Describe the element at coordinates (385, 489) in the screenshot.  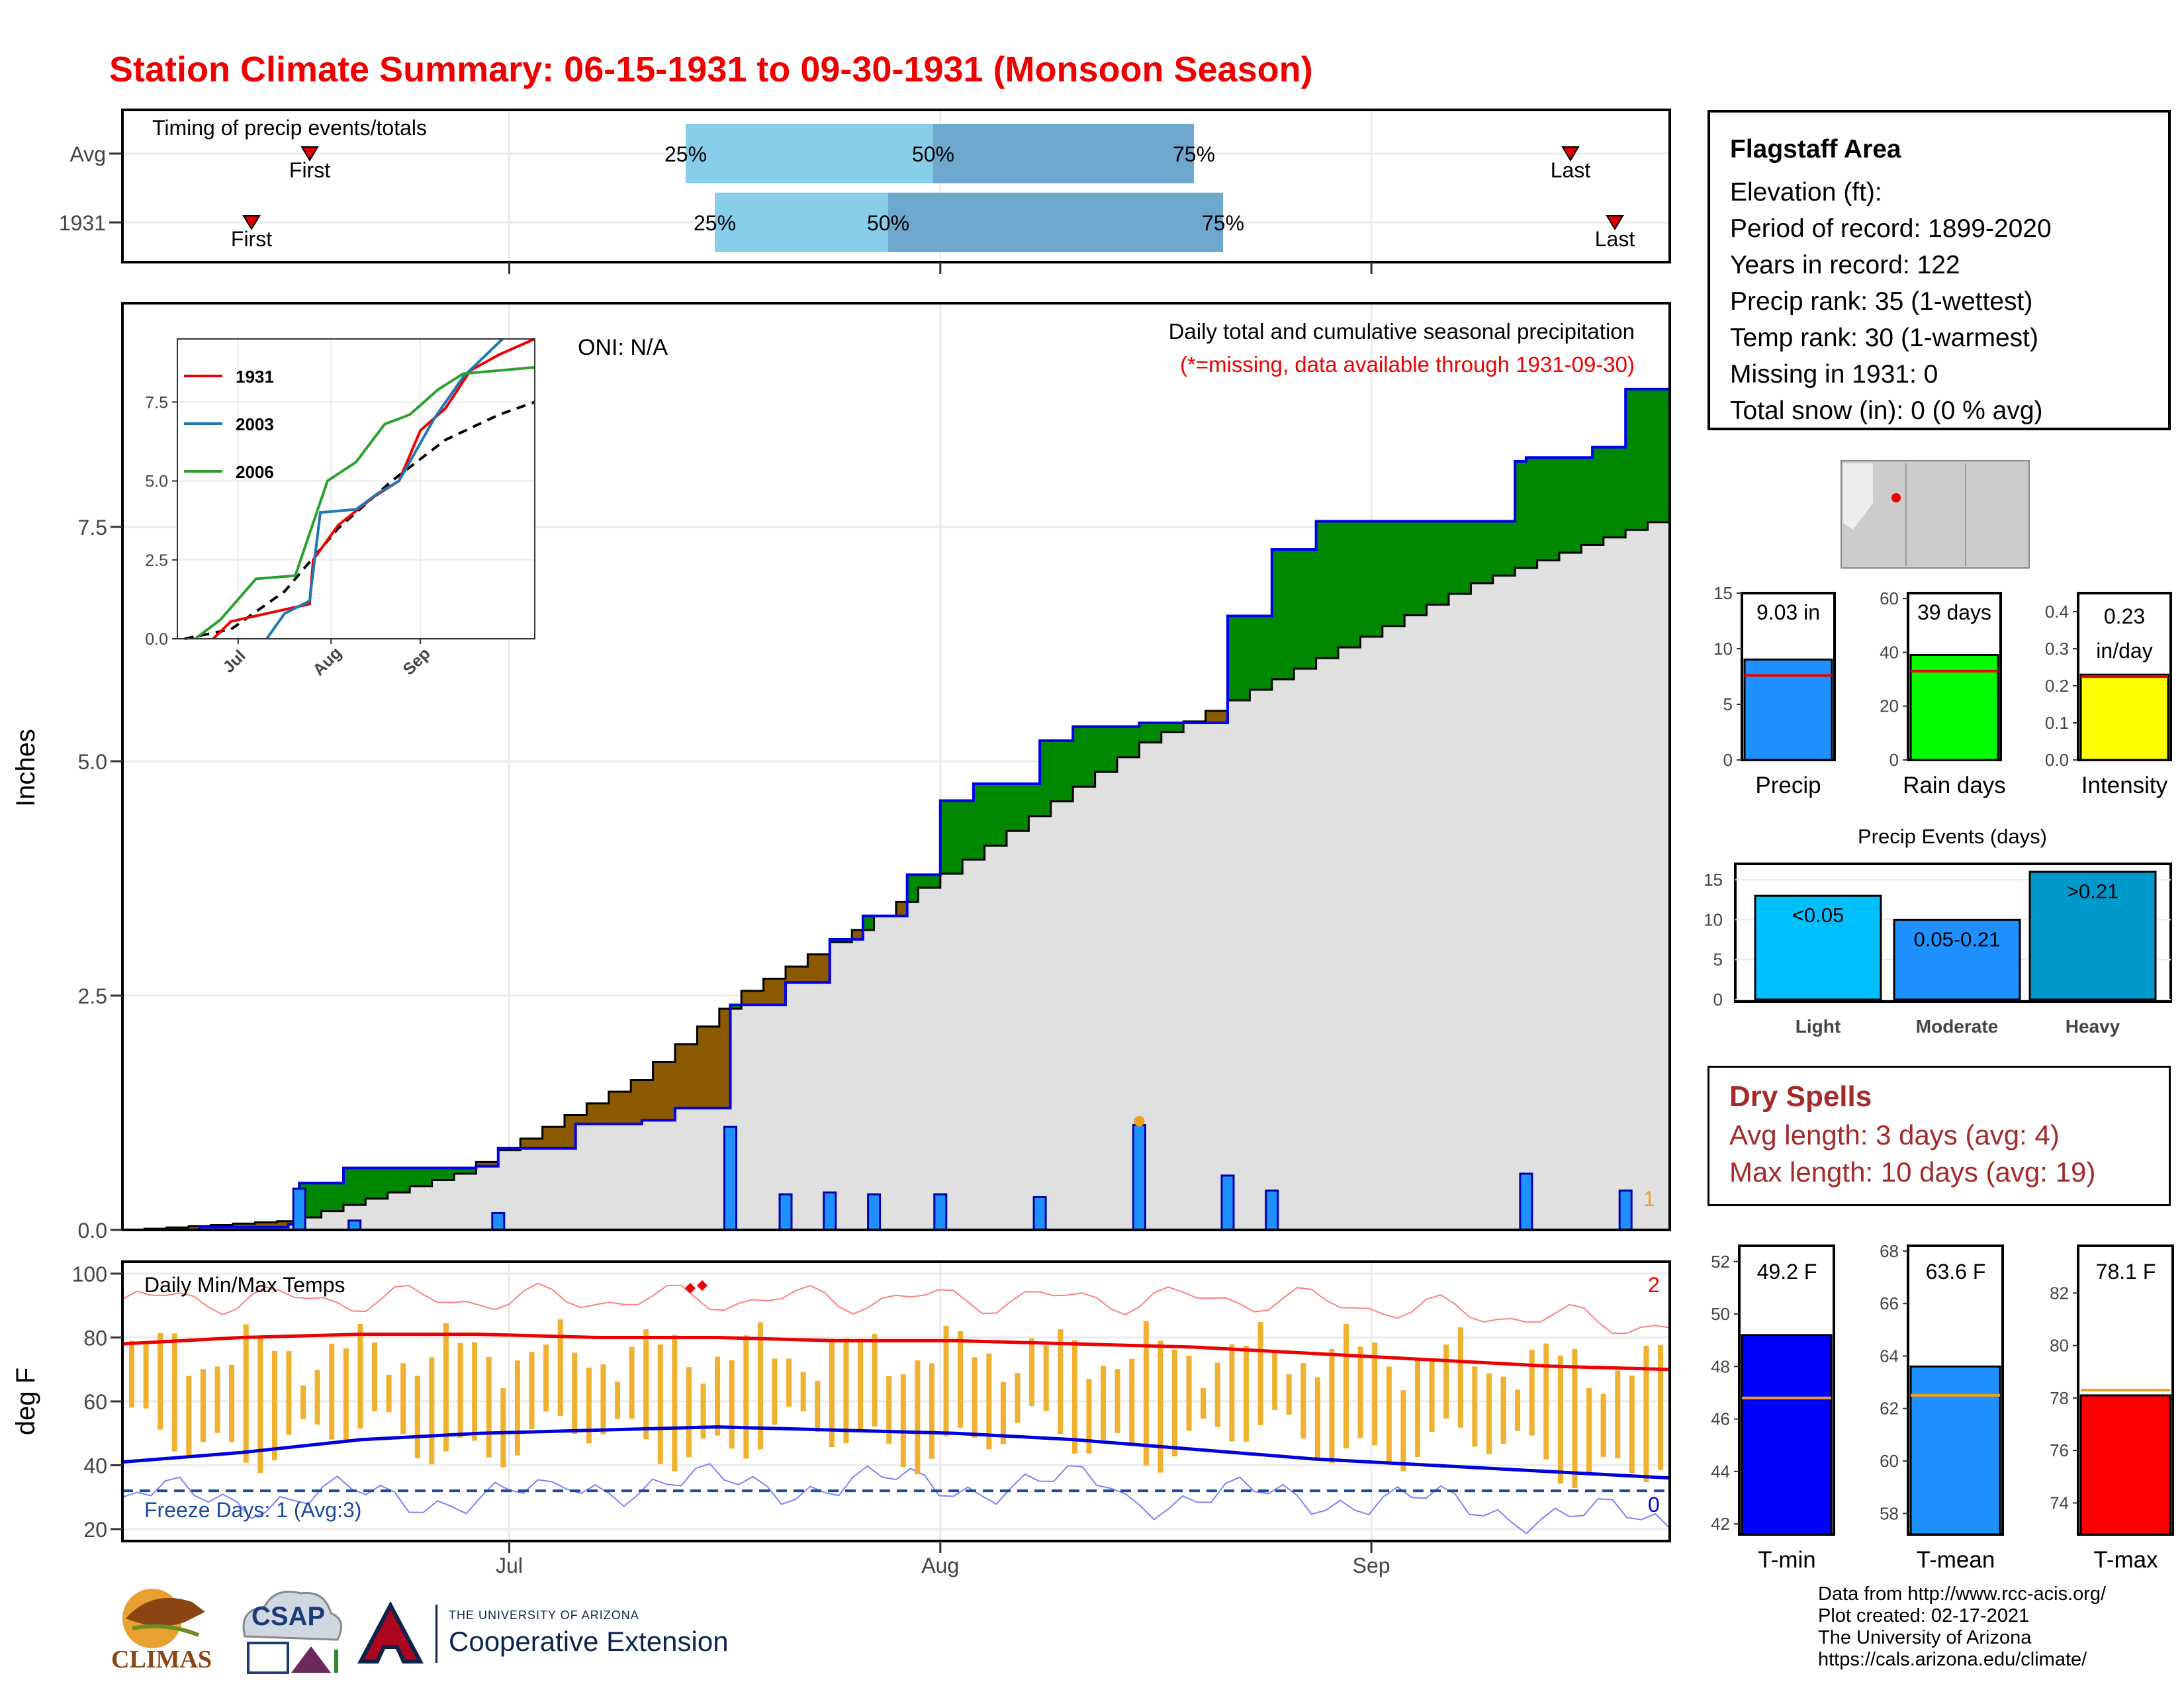
I see `inset-line-2003` at that location.